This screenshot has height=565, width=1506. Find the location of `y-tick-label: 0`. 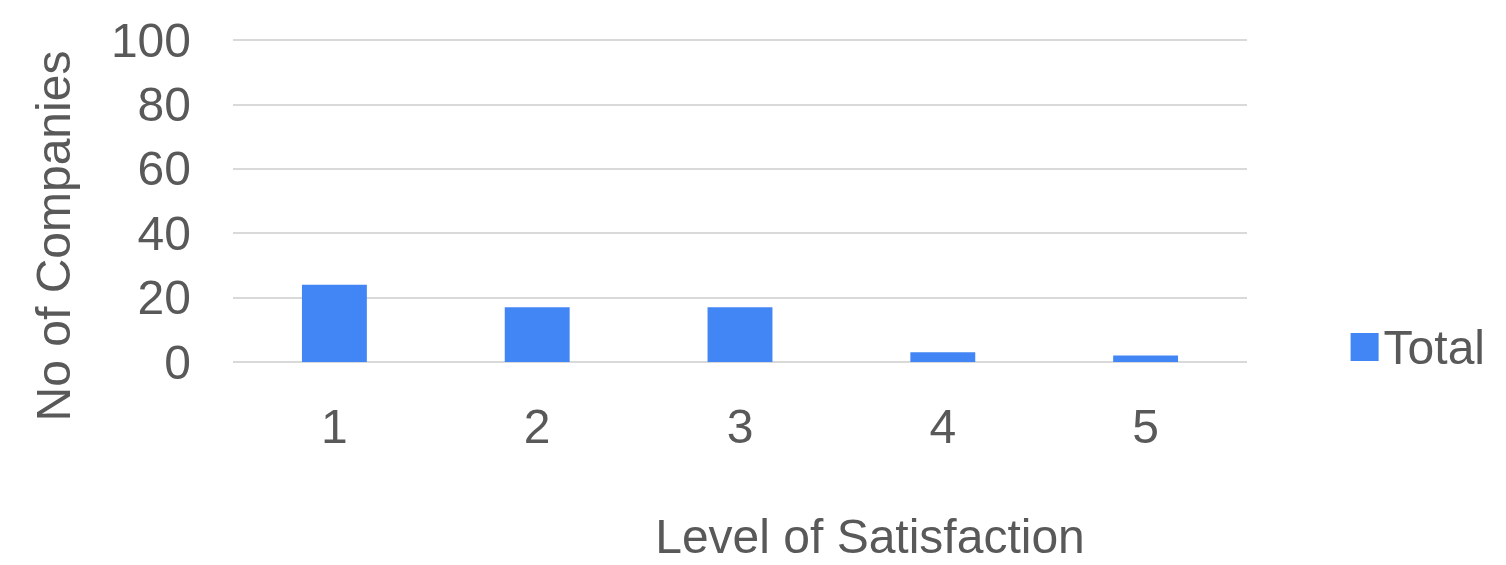

y-tick-label: 0 is located at coordinates (177, 362).